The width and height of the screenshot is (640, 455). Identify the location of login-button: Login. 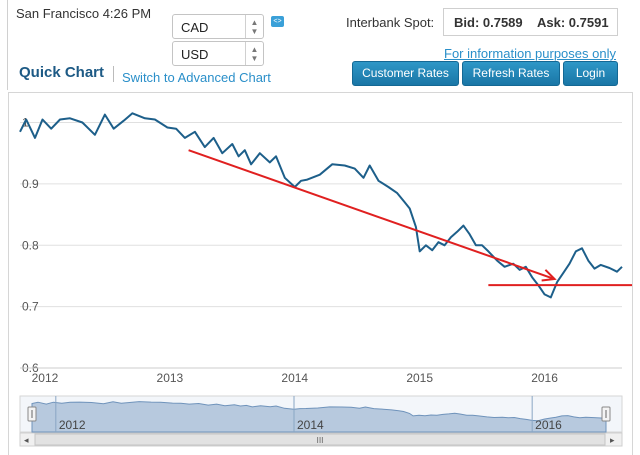
(590, 73).